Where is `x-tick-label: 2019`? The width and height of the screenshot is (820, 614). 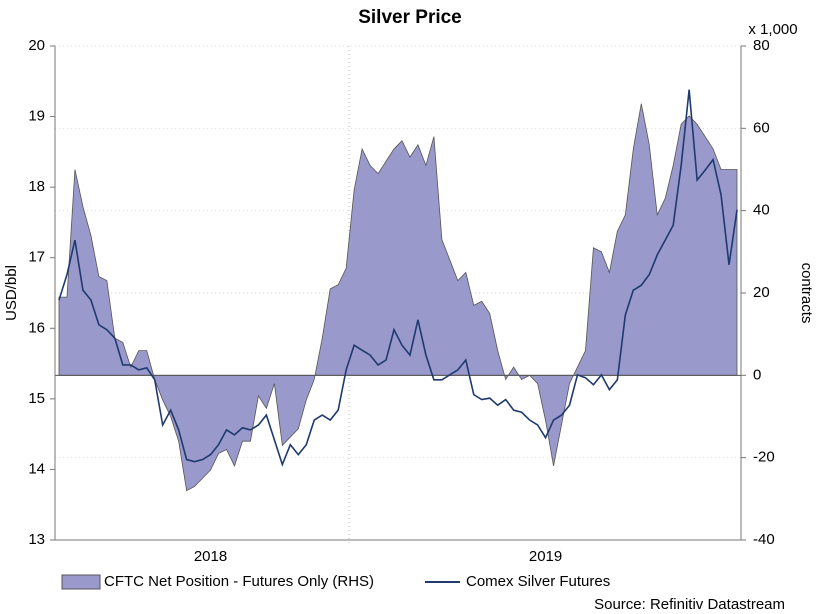
x-tick-label: 2019 is located at coordinates (545, 556).